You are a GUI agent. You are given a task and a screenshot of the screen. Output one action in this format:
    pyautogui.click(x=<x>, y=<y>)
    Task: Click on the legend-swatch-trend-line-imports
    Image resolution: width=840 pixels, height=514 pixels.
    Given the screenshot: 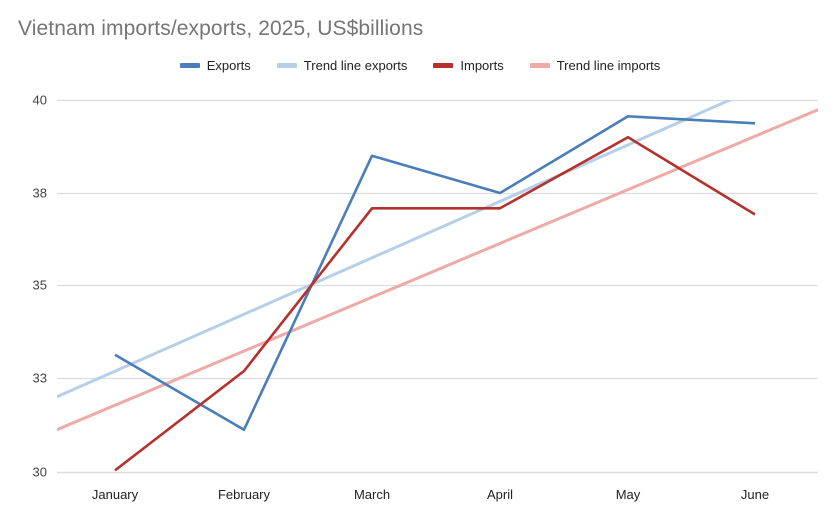 What is the action you would take?
    pyautogui.click(x=539, y=65)
    